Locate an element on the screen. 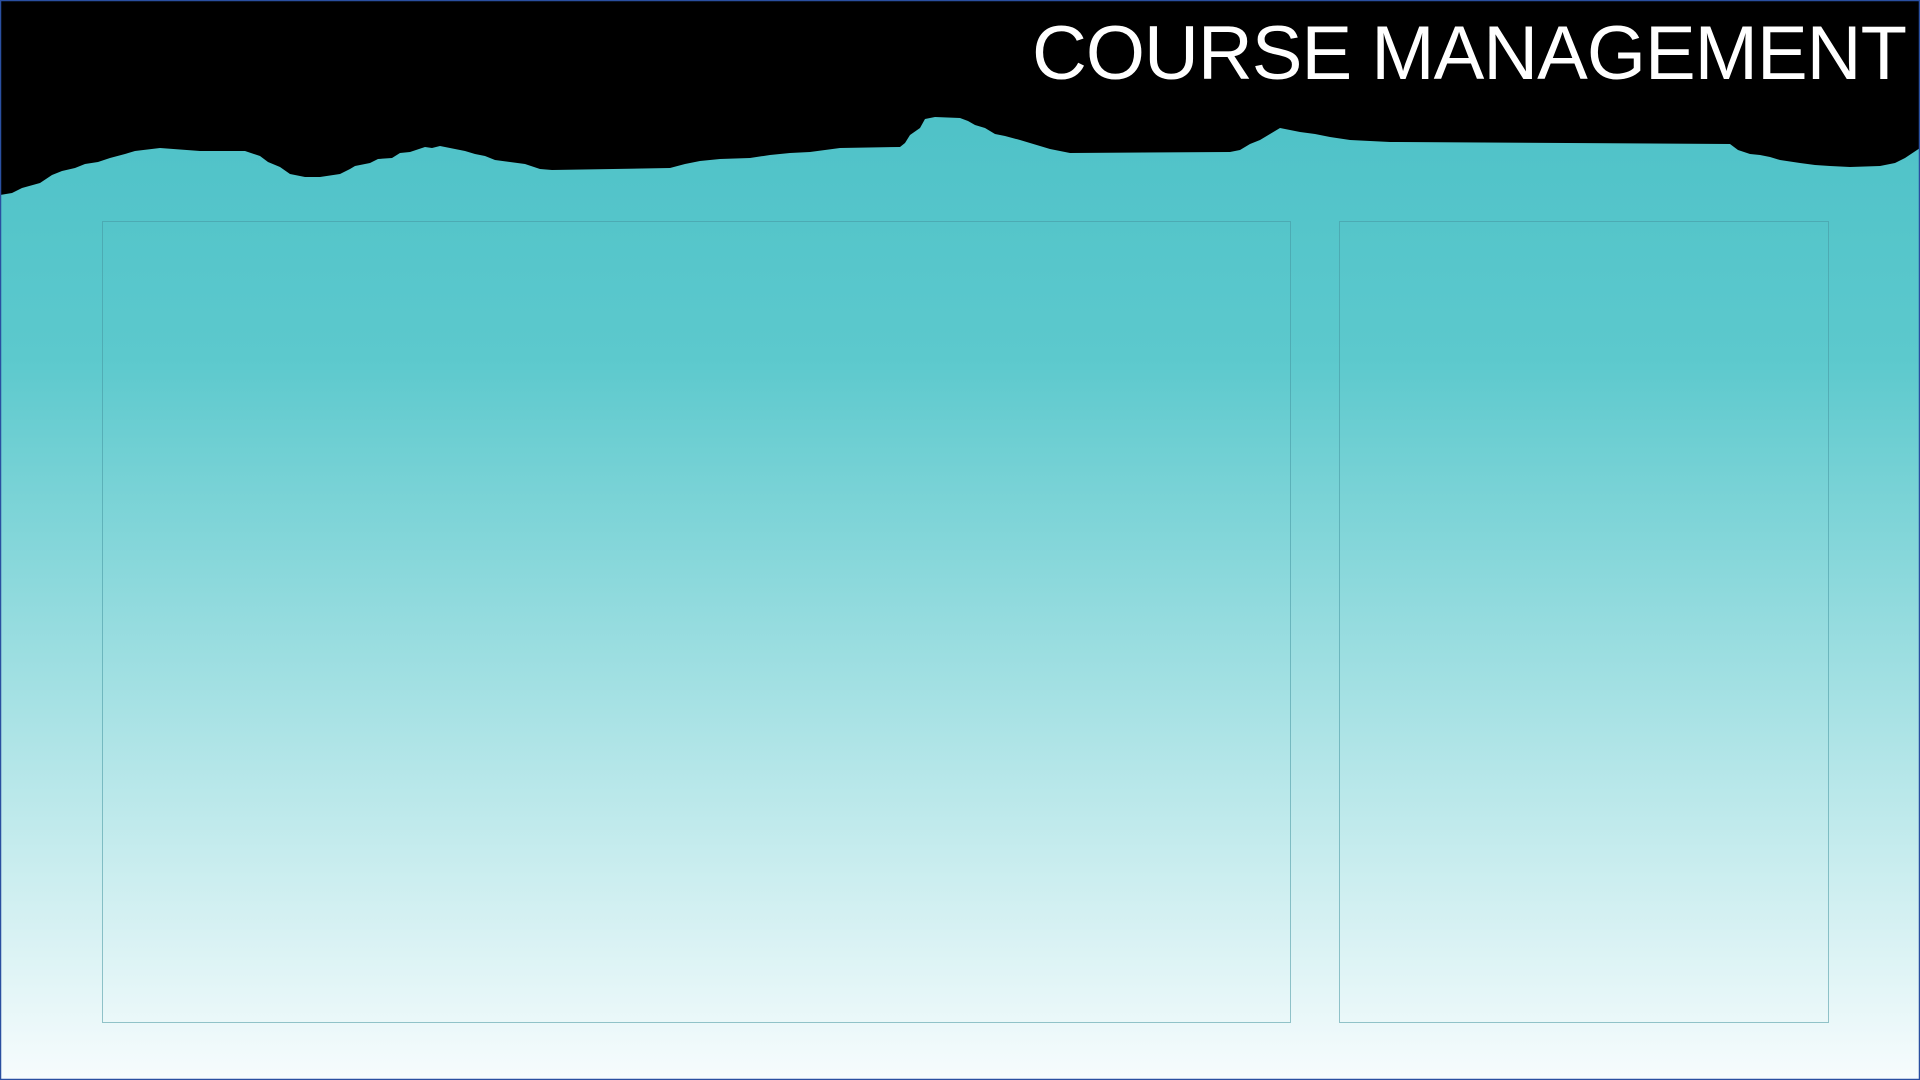 Image resolution: width=1920 pixels, height=1080 pixels. page-title: COURSE MANAGEMENT is located at coordinates (1469, 53).